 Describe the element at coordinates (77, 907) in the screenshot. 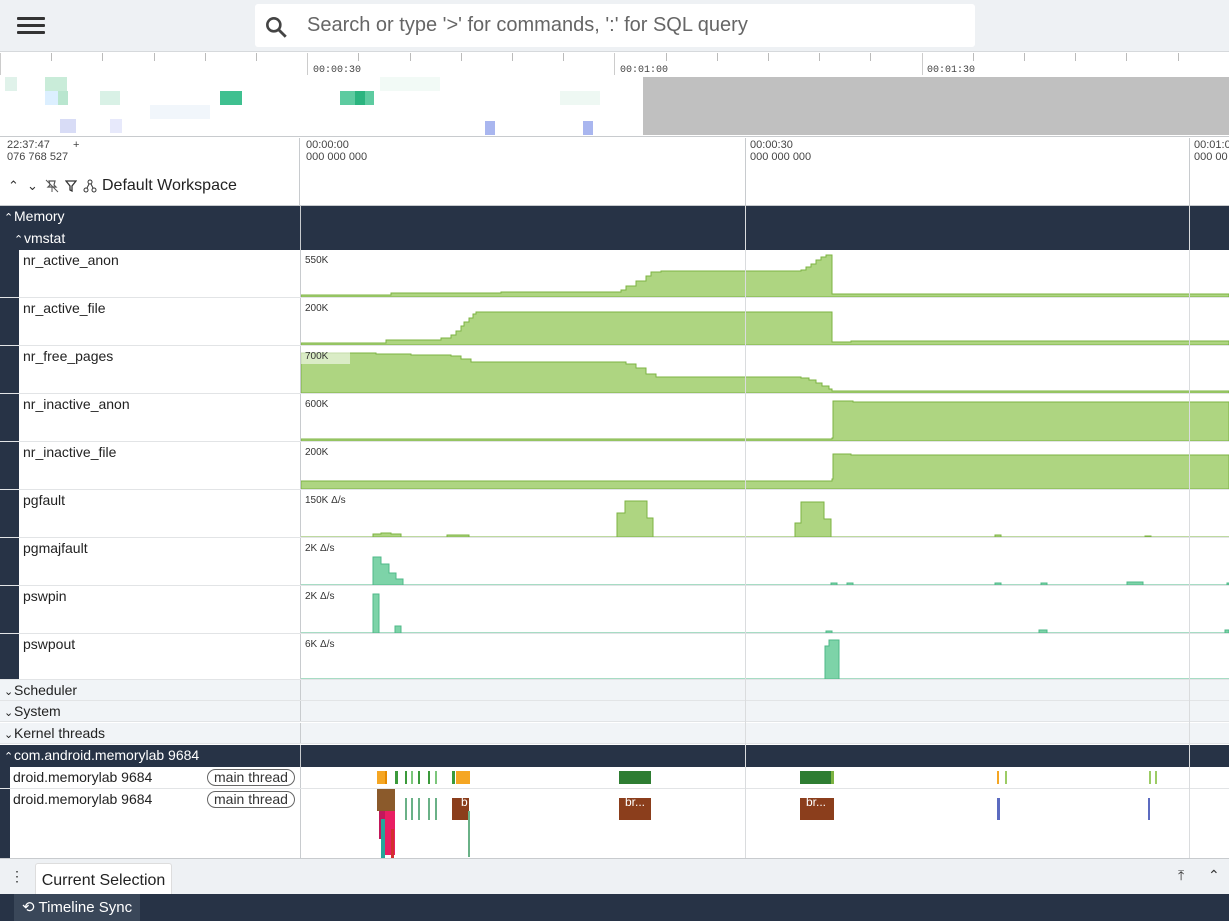

I see `timeline-sync-button: ⟲ Timeline Sync` at that location.